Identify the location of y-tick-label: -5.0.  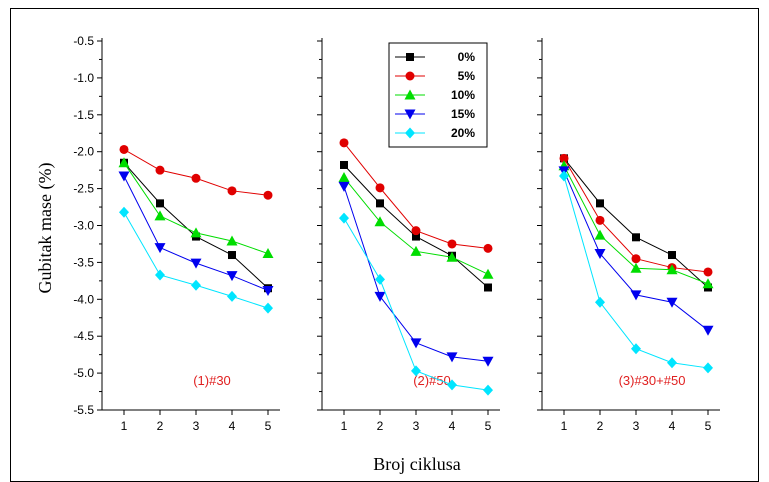
(83, 373).